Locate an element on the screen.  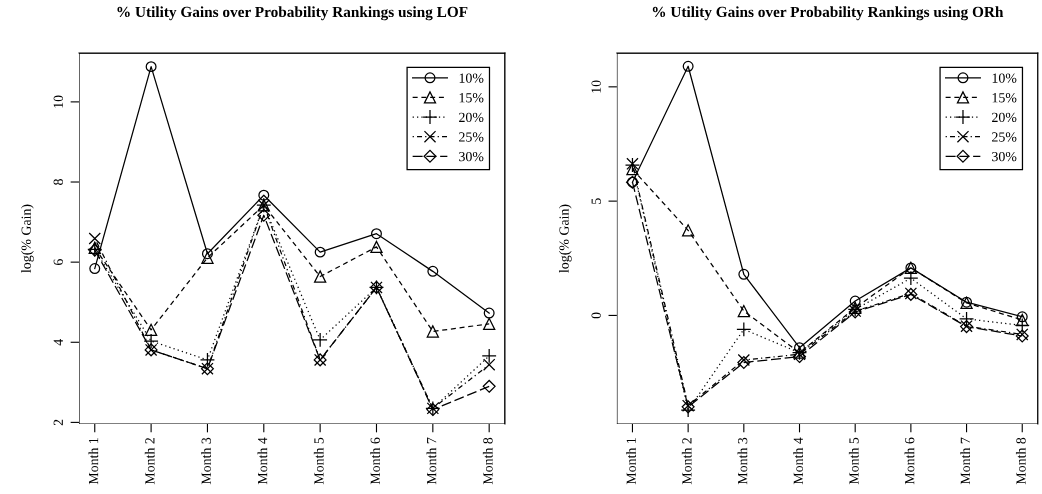
chart-title: % Utility Gains over Probability Rankings using LOF is located at coordinates (292, 13).